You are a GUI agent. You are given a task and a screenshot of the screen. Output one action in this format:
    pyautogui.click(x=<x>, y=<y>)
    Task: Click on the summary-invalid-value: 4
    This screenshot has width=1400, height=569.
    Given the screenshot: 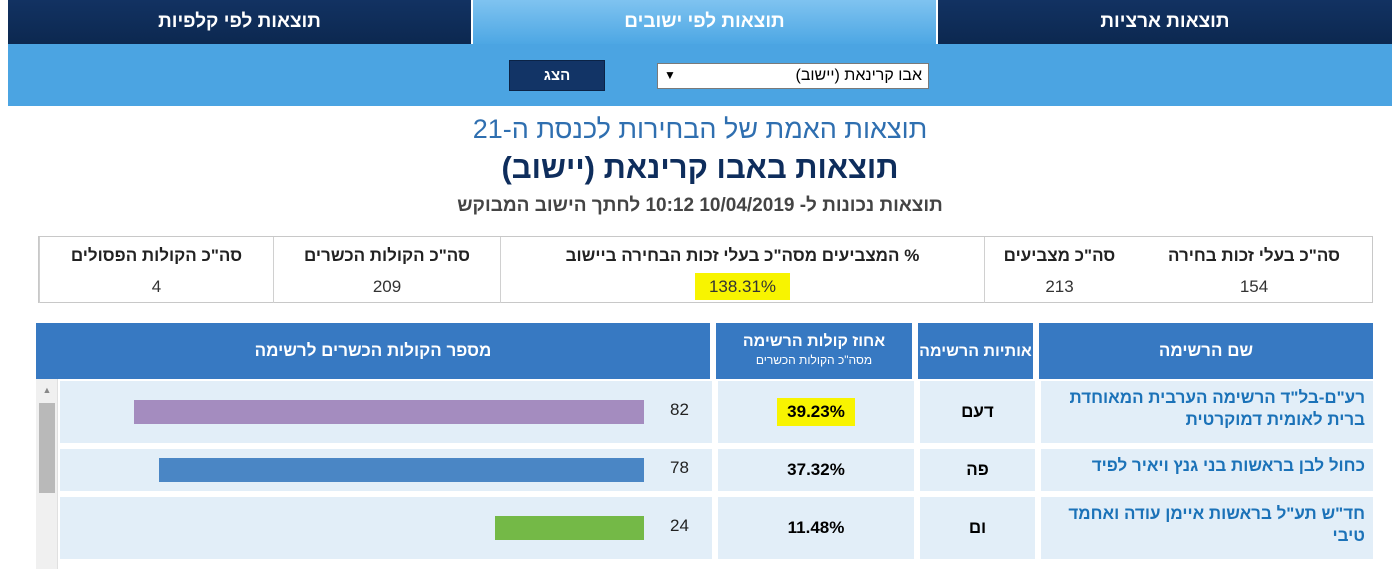 What is the action you would take?
    pyautogui.click(x=156, y=286)
    